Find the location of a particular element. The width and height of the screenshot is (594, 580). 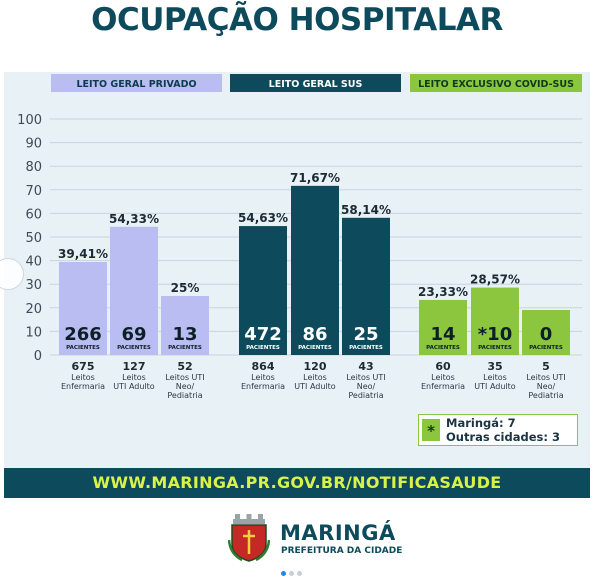

group-header-label: LEITO GERAL SUS is located at coordinates (316, 84).